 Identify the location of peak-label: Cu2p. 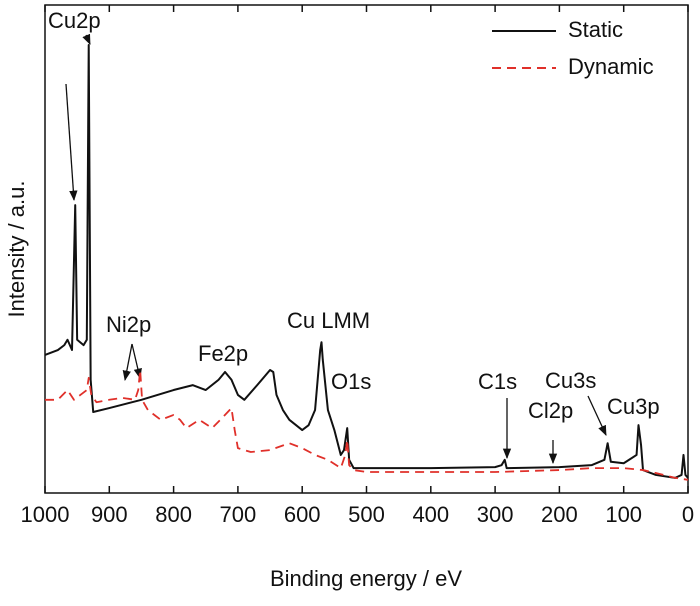
(74, 20).